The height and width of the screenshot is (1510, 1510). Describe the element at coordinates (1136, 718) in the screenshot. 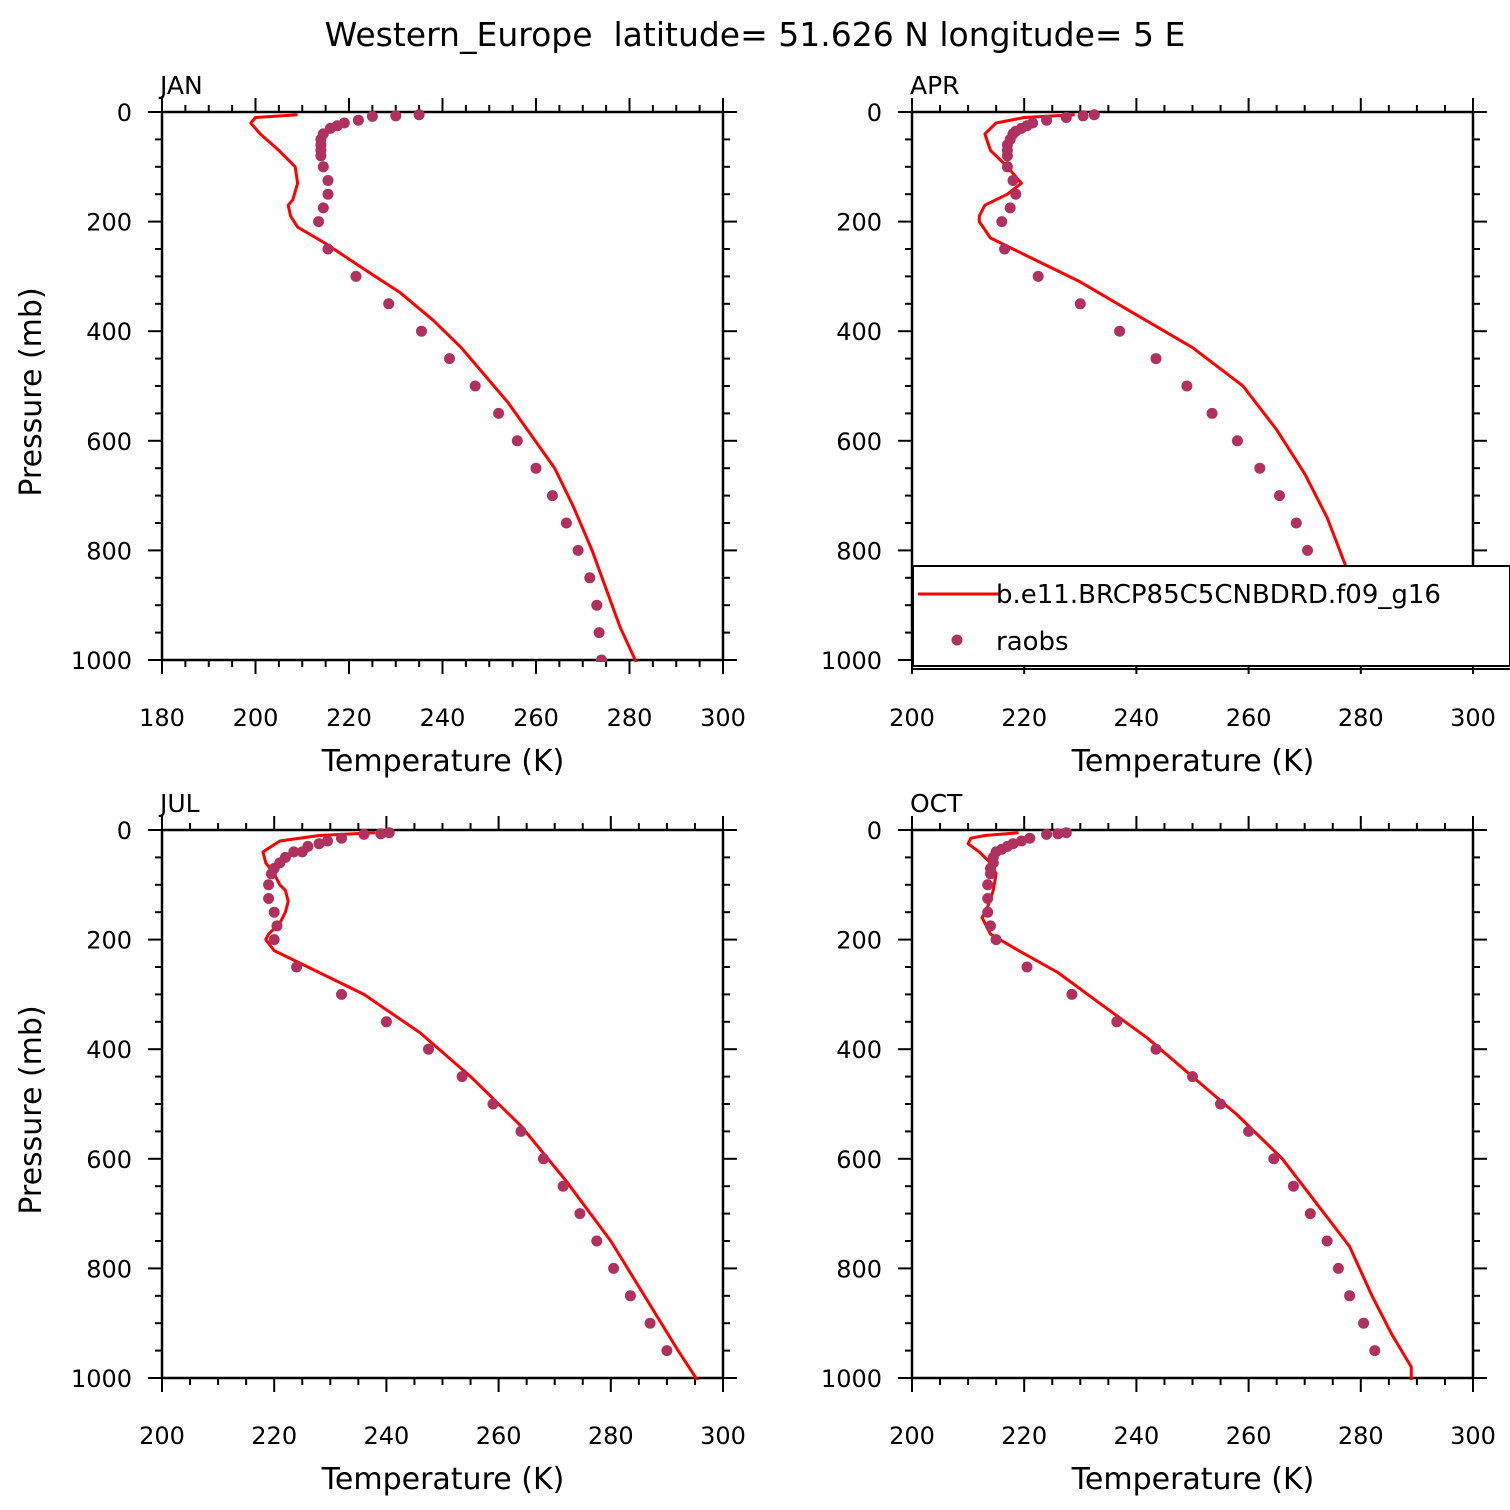

I see `x-tick-label-apr: 240` at that location.